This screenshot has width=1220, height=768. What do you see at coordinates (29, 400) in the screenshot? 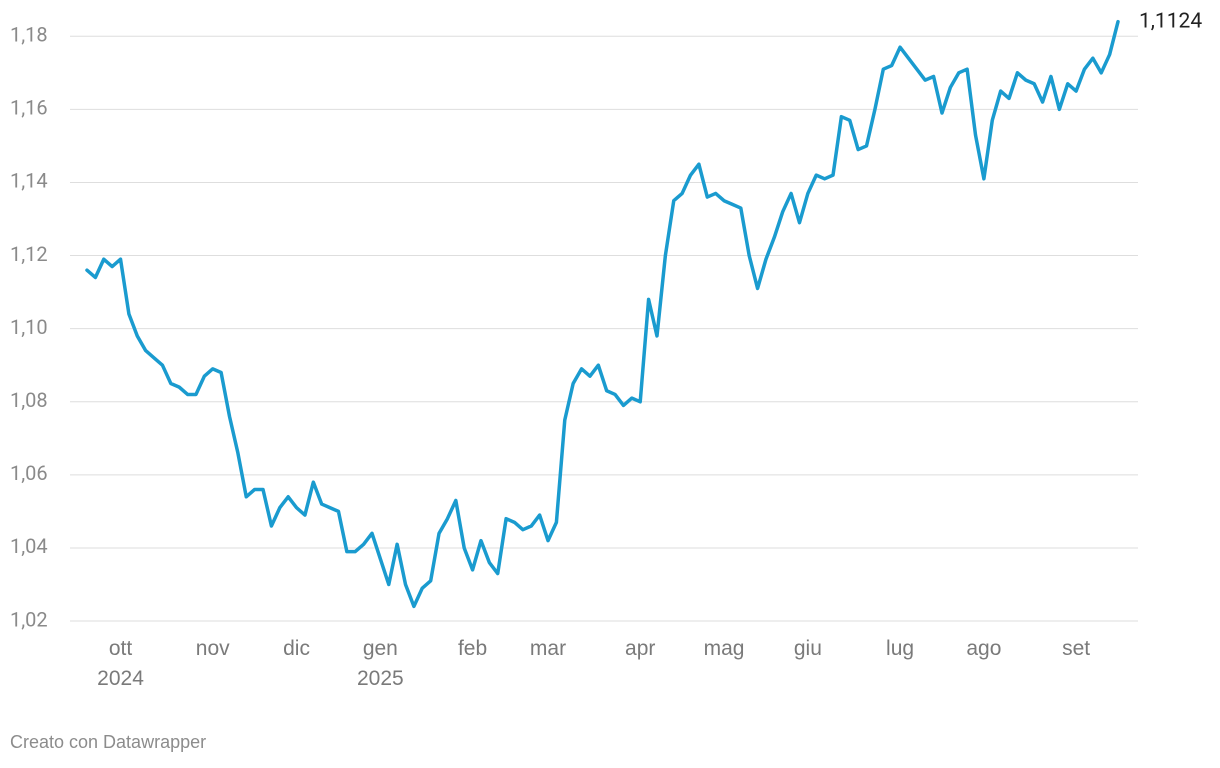
I see `y-tick-label: 1,08` at bounding box center [29, 400].